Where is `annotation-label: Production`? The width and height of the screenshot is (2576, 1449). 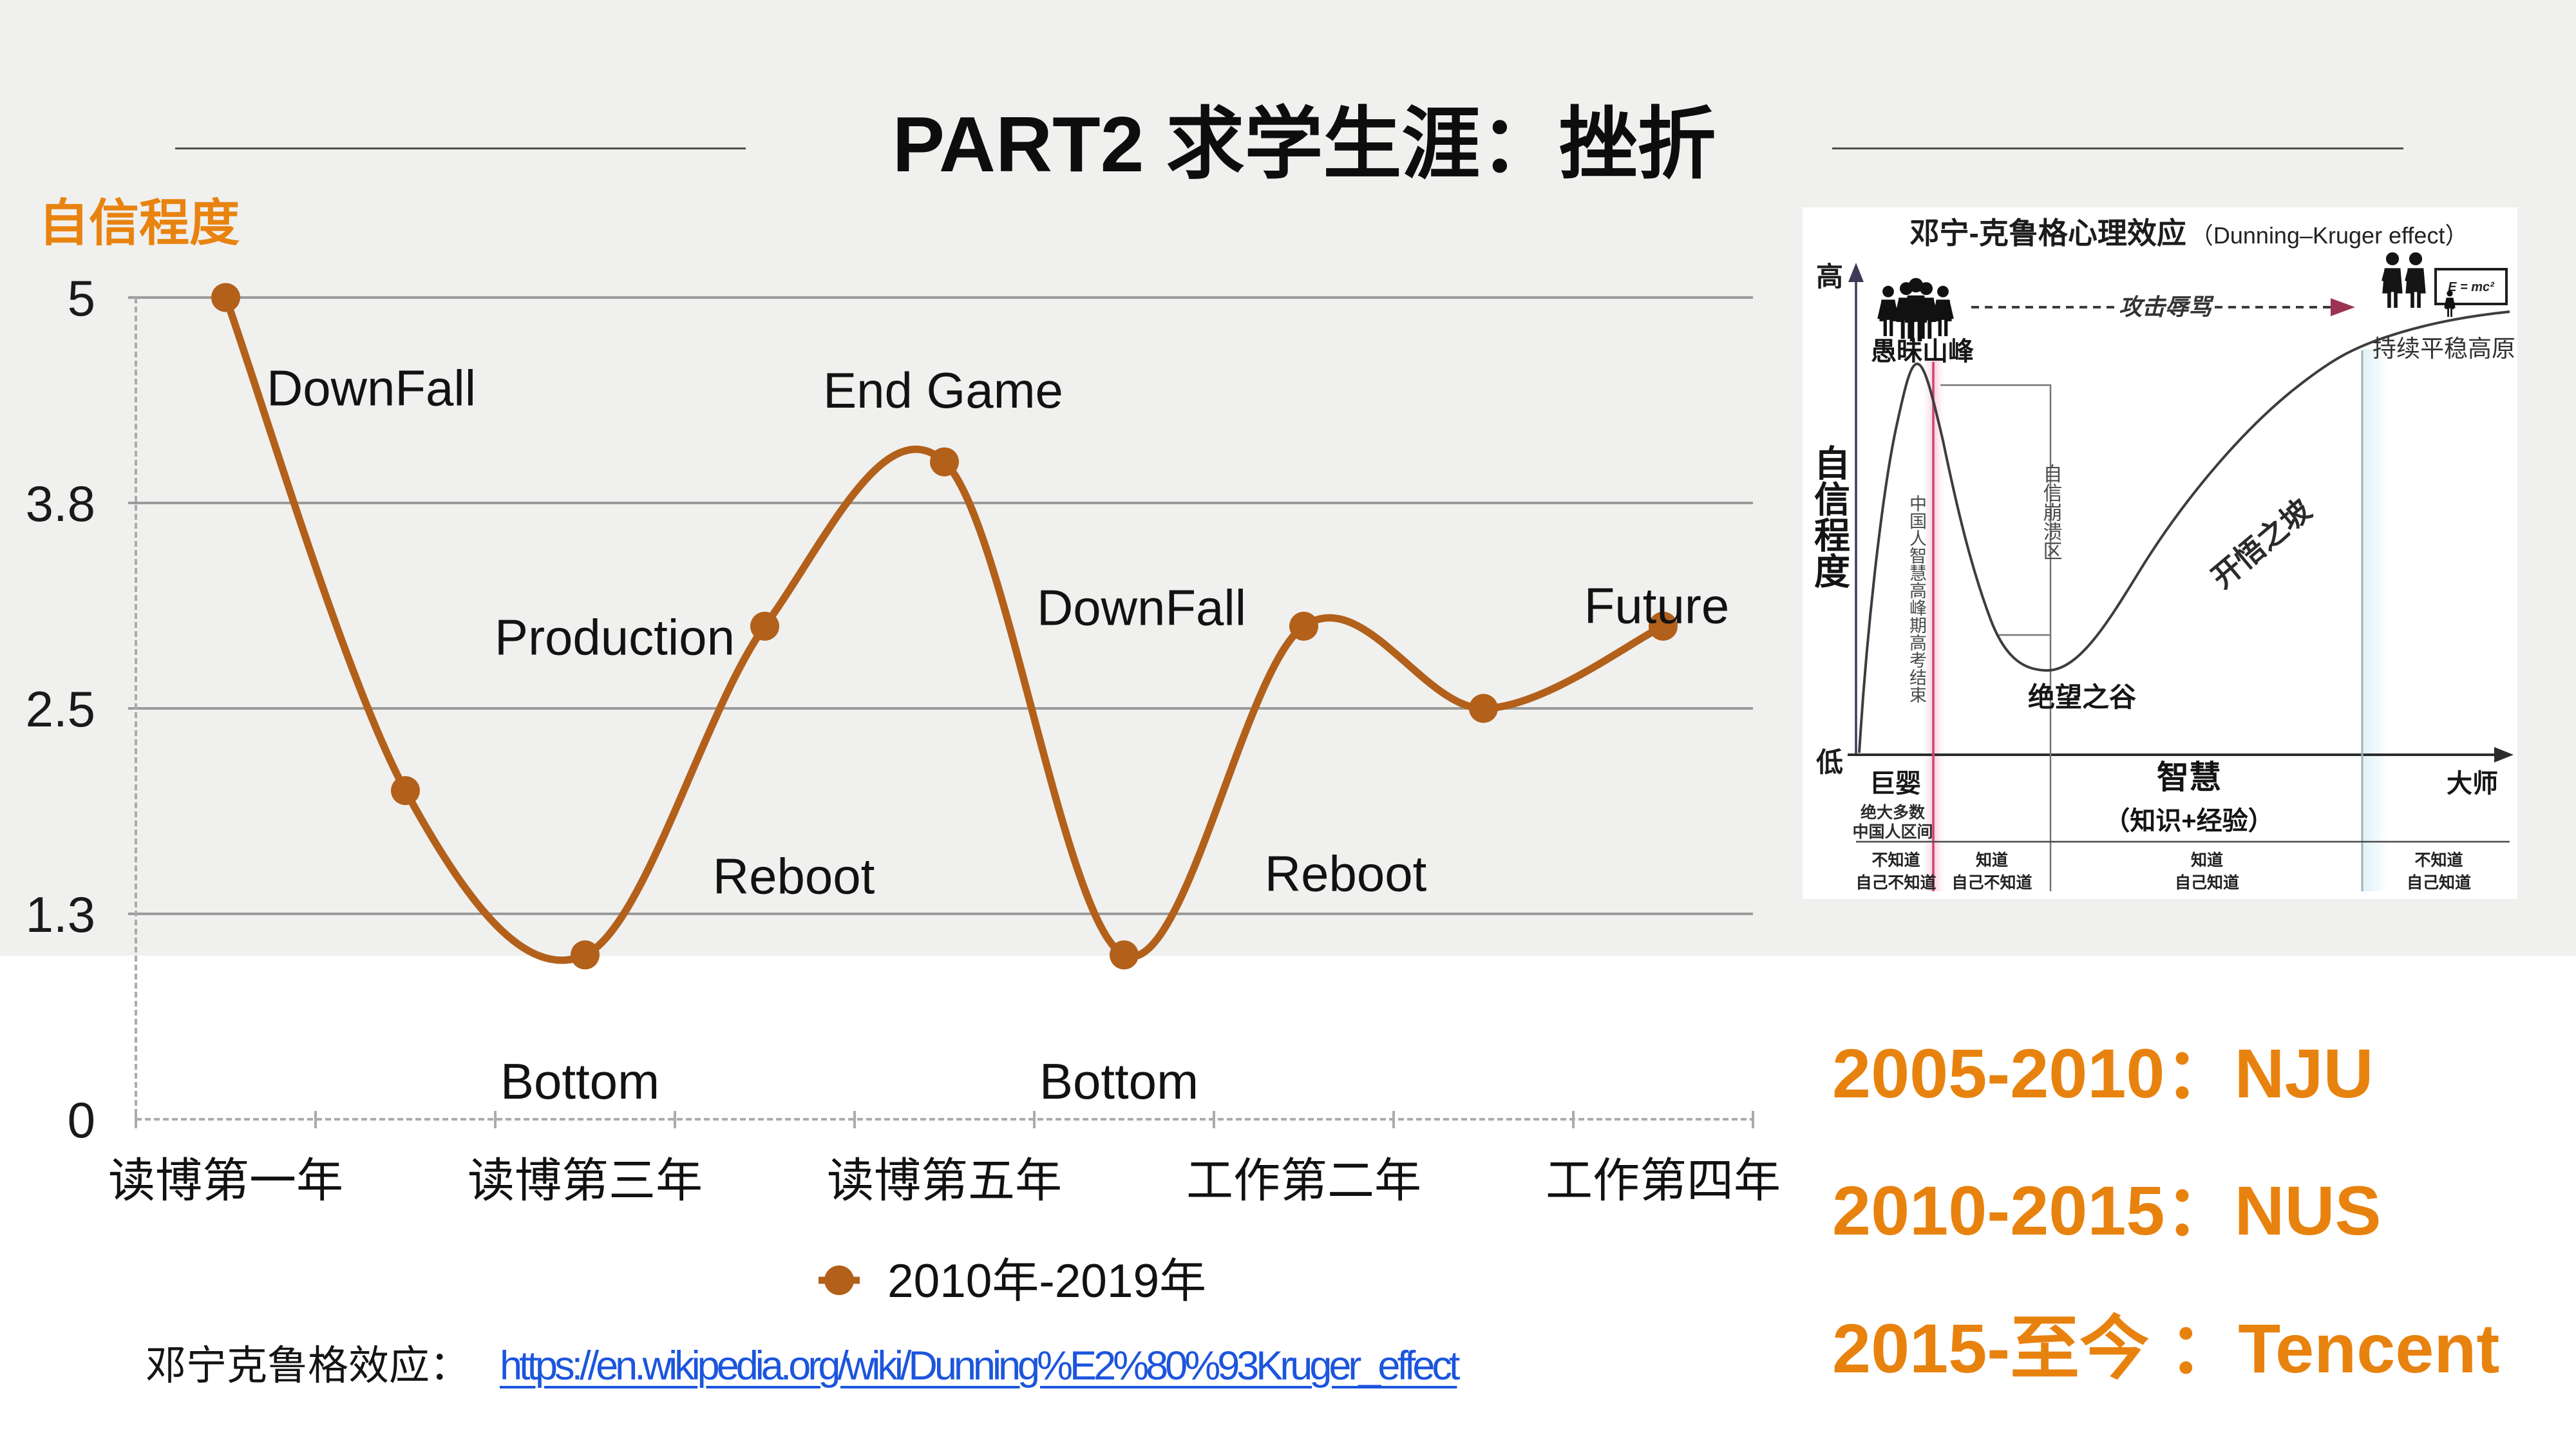
annotation-label: Production is located at coordinates (615, 637).